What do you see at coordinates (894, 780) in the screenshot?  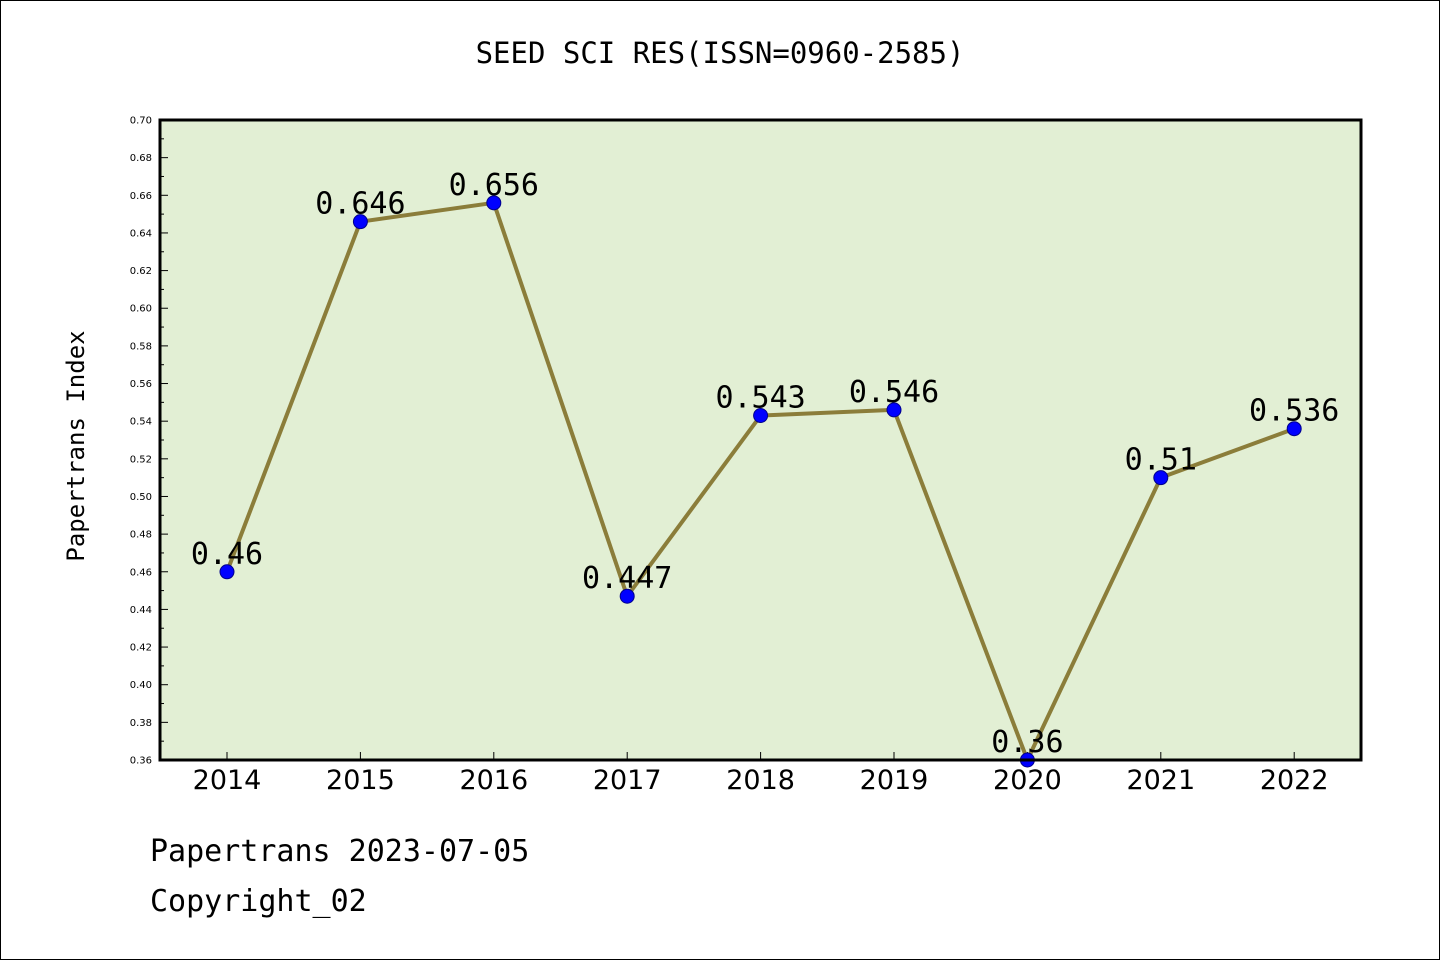 I see `x-tick-label: 2019` at bounding box center [894, 780].